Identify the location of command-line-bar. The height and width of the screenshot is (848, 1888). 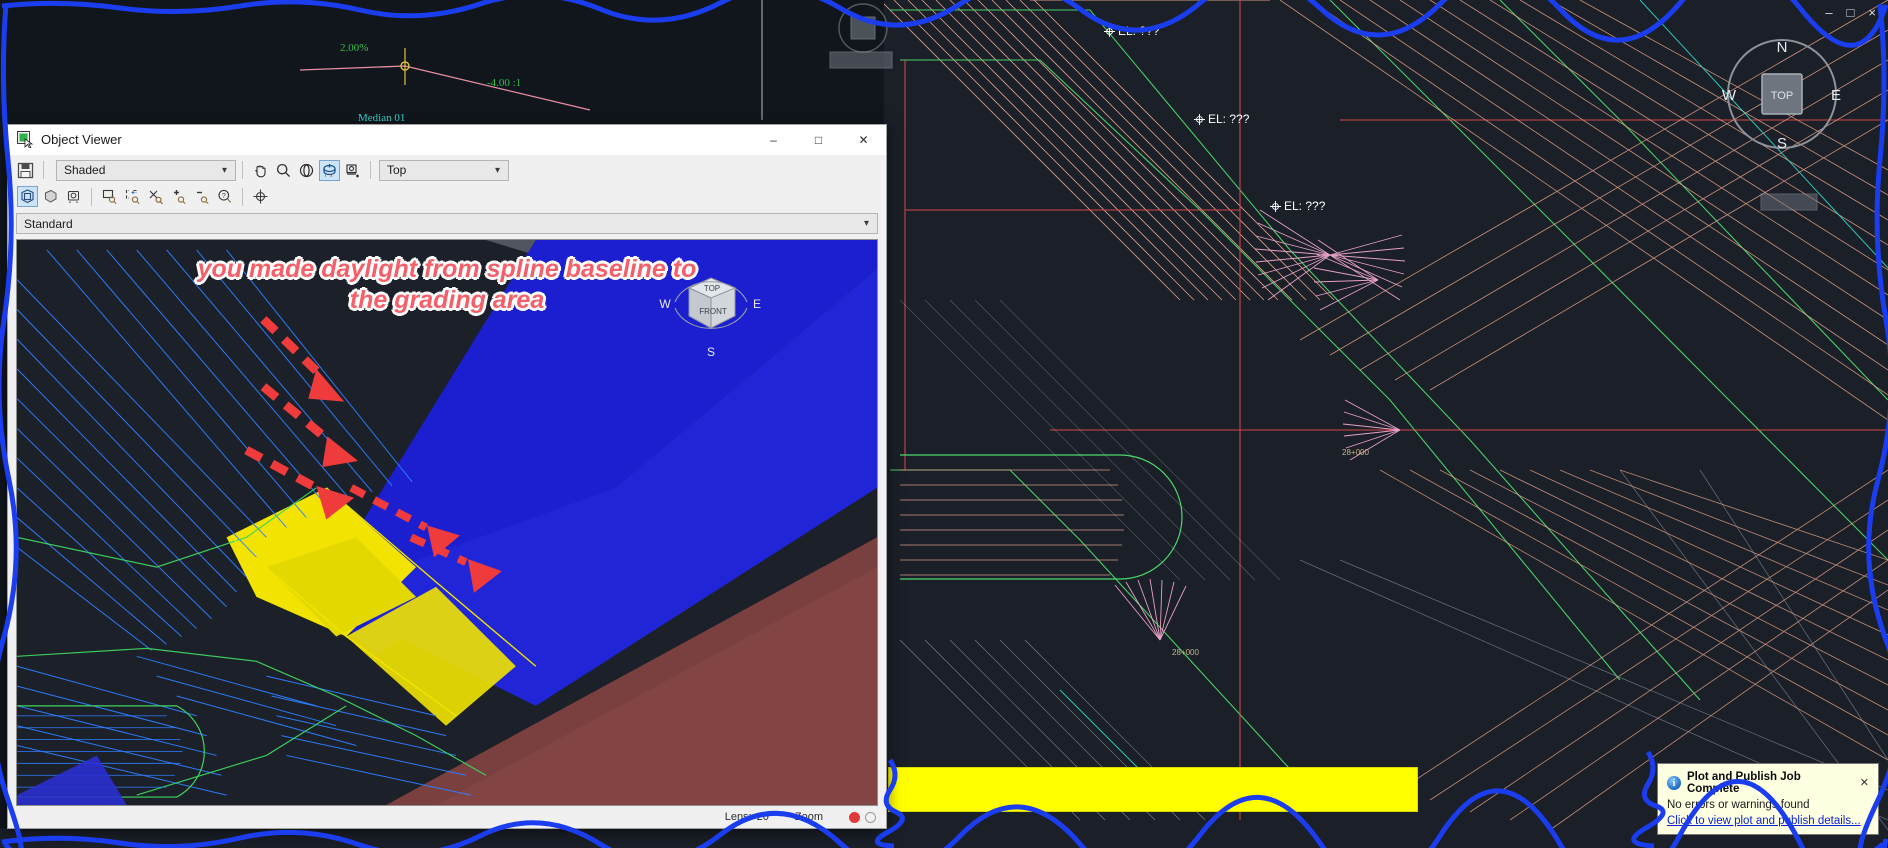
(1153, 789).